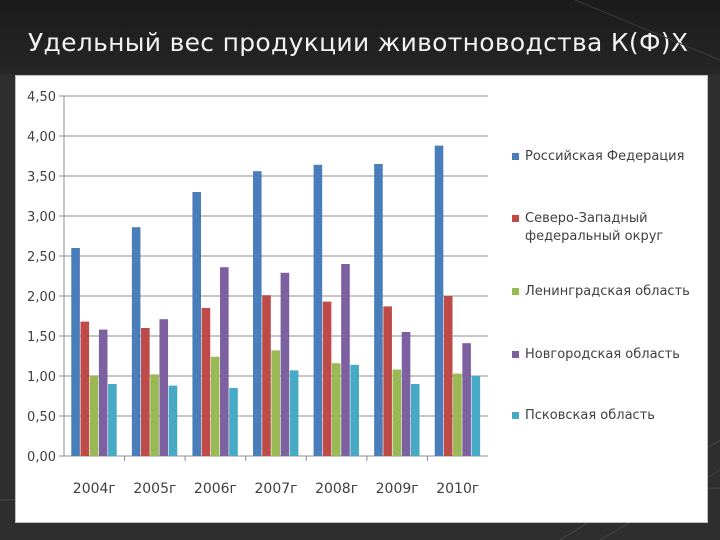  I want to click on legend-item-novgorod: Новгородская область, so click(607, 355).